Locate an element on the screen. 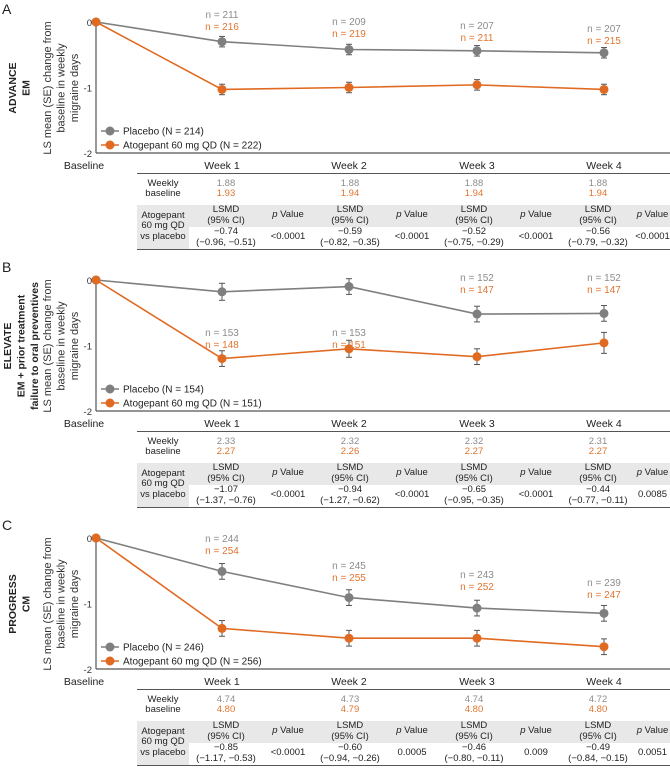  ci: (−0.80, −0.11) is located at coordinates (474, 758).